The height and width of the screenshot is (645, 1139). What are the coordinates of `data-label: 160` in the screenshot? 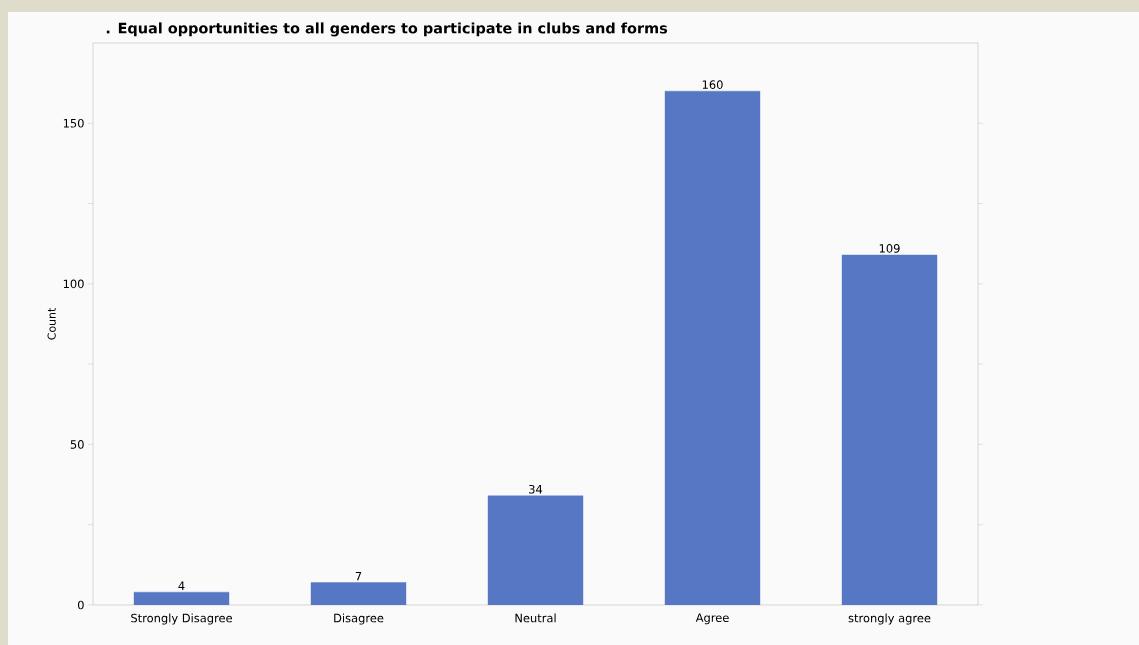 It's located at (712, 84).